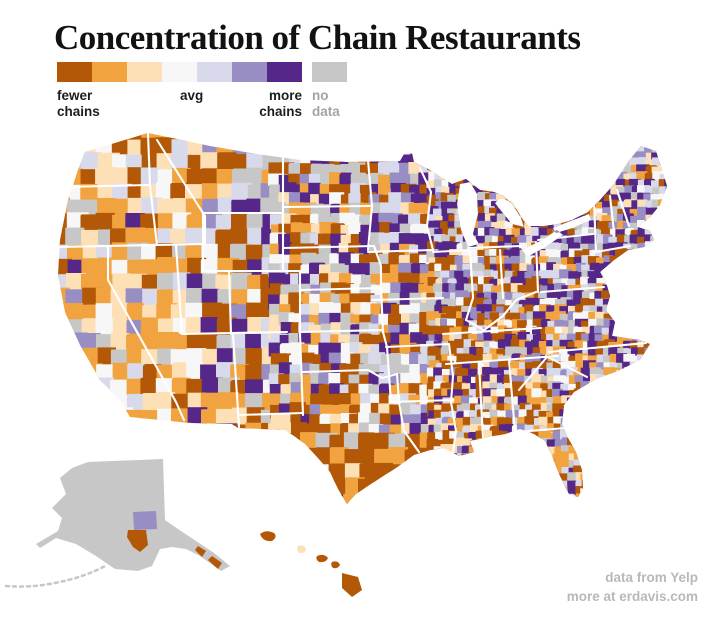 The image size is (723, 625). What do you see at coordinates (137, 541) in the screenshot?
I see `alaska-kenai-county` at bounding box center [137, 541].